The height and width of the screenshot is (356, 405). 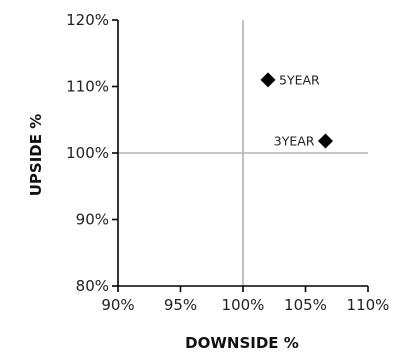 What do you see at coordinates (296, 110) in the screenshot?
I see `data-points: 5YEAR 3YEAR` at bounding box center [296, 110].